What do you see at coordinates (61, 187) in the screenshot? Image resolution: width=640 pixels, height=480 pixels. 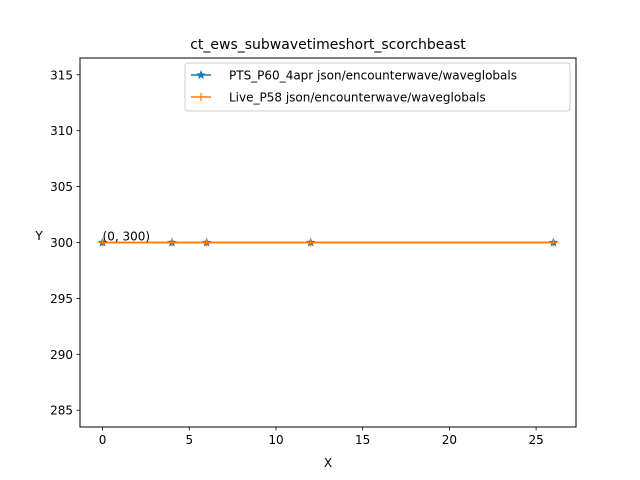 I see `y-tick-label: 305` at bounding box center [61, 187].